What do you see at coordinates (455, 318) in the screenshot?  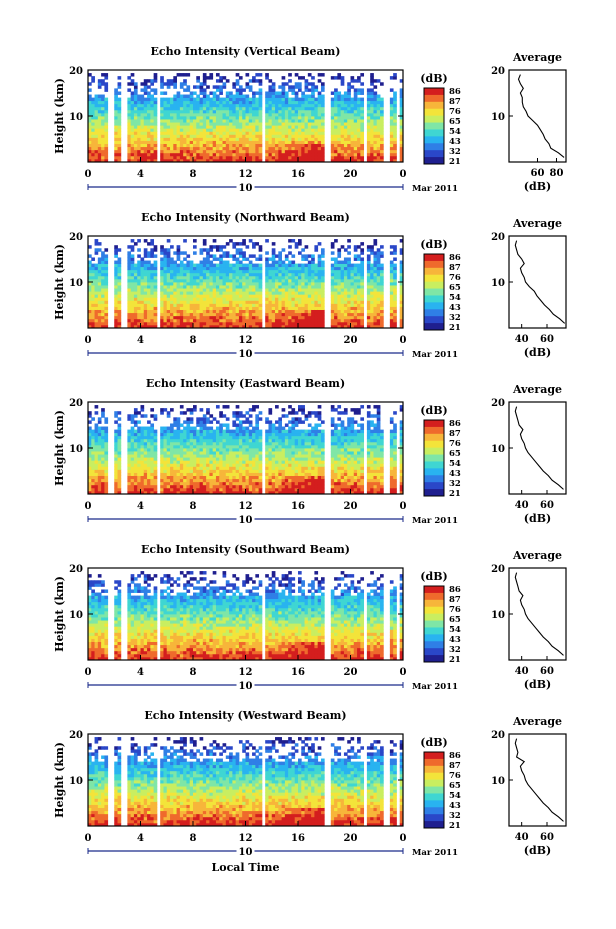 I see `colorbar-tick-label: 32` at bounding box center [455, 318].